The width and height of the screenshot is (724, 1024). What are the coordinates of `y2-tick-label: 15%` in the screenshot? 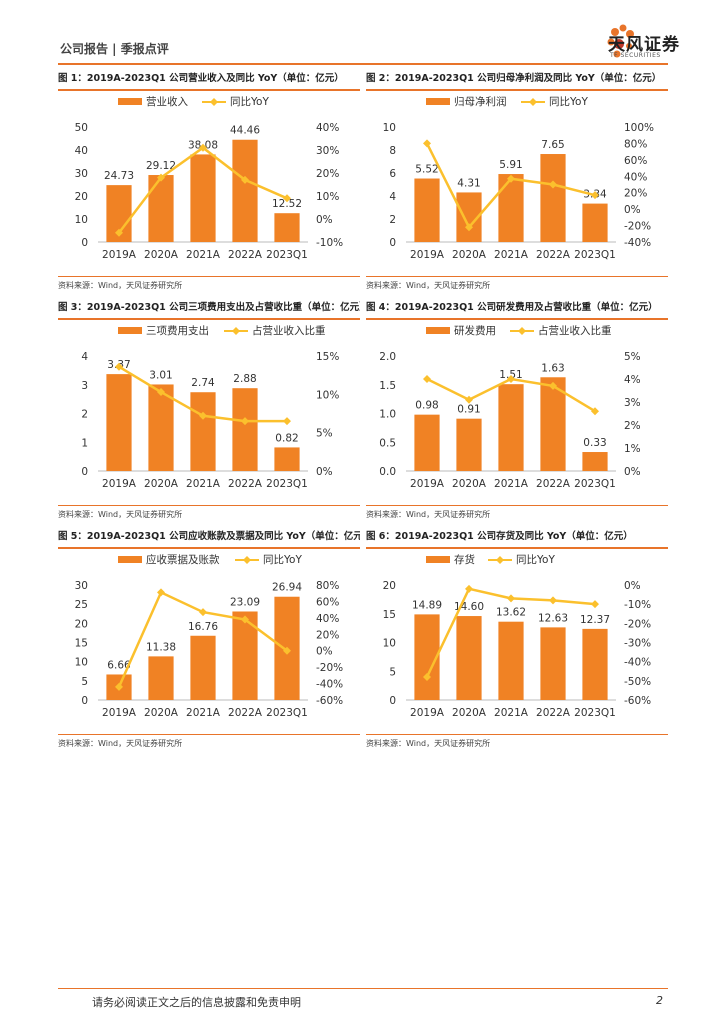 It's located at (327, 357).